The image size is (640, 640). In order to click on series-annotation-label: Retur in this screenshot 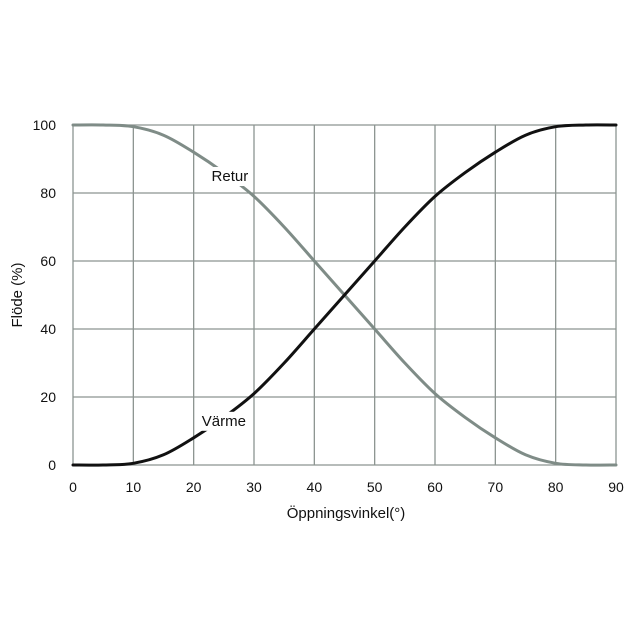, I will do `click(230, 176)`.